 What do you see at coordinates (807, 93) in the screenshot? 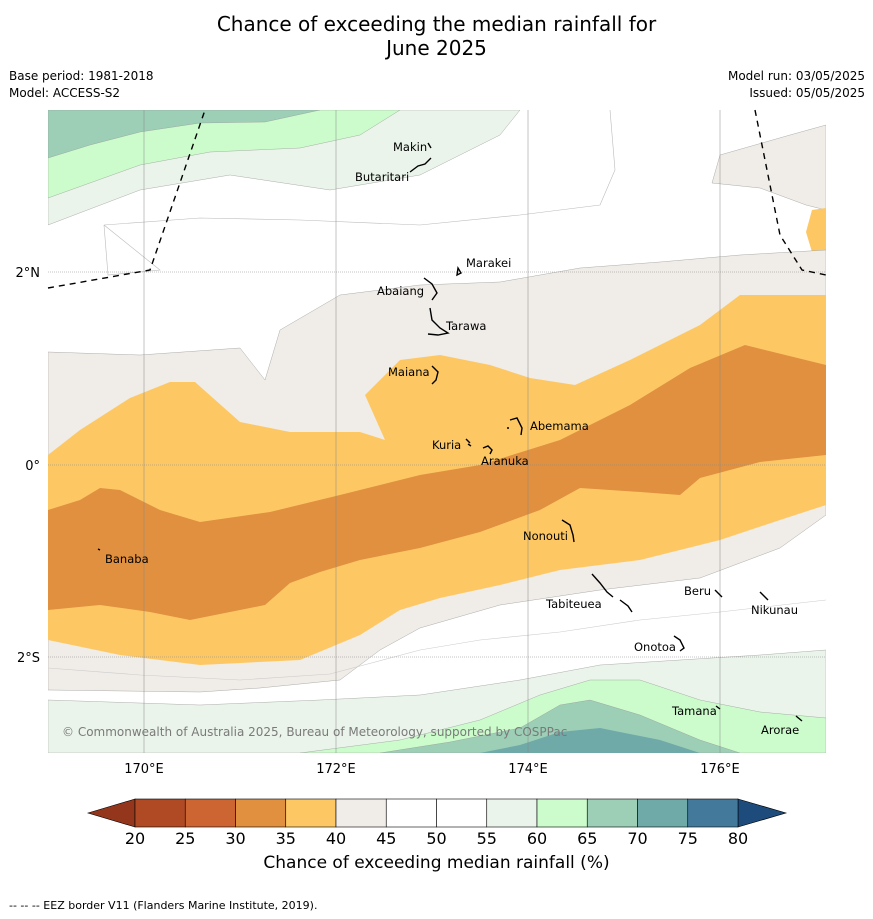
I see `issued-date: Issued: 05/05/2025` at bounding box center [807, 93].